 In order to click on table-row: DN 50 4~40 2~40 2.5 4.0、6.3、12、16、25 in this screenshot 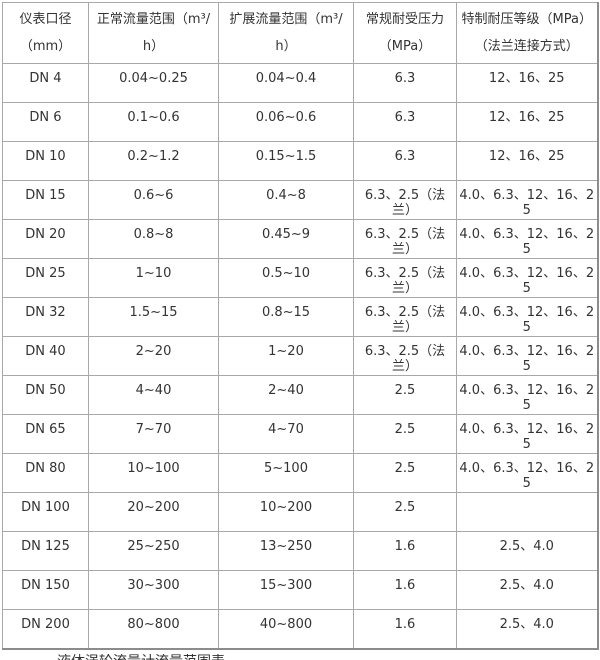, I will do `click(300, 395)`.